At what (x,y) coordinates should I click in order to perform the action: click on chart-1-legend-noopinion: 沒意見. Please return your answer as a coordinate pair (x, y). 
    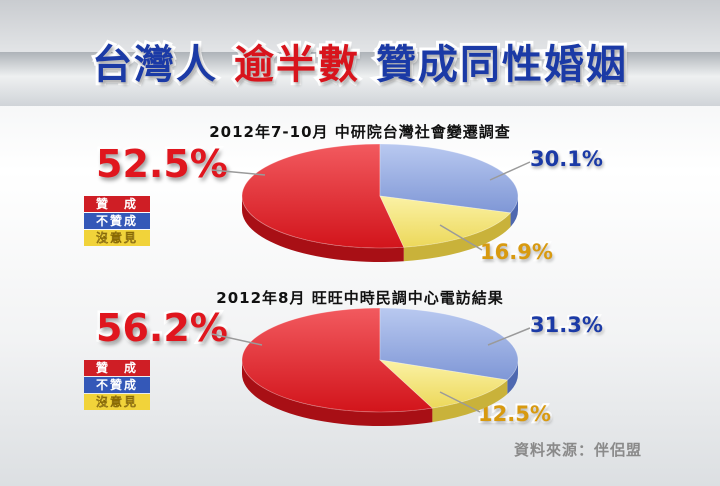
    Looking at the image, I should click on (117, 238).